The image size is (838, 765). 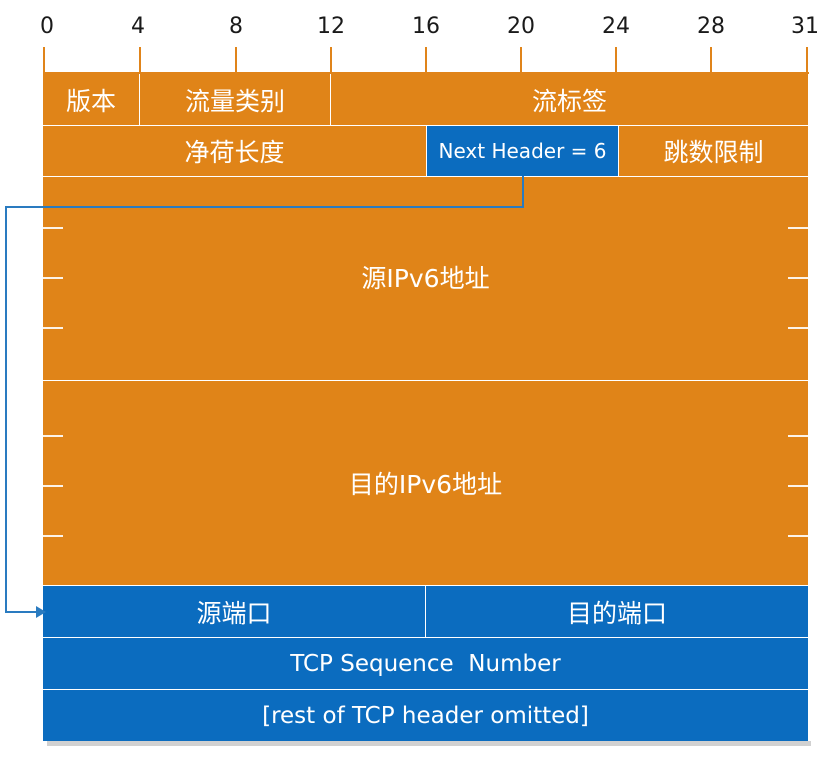 What do you see at coordinates (235, 99) in the screenshot?
I see `traffic-class-field: 流量类别` at bounding box center [235, 99].